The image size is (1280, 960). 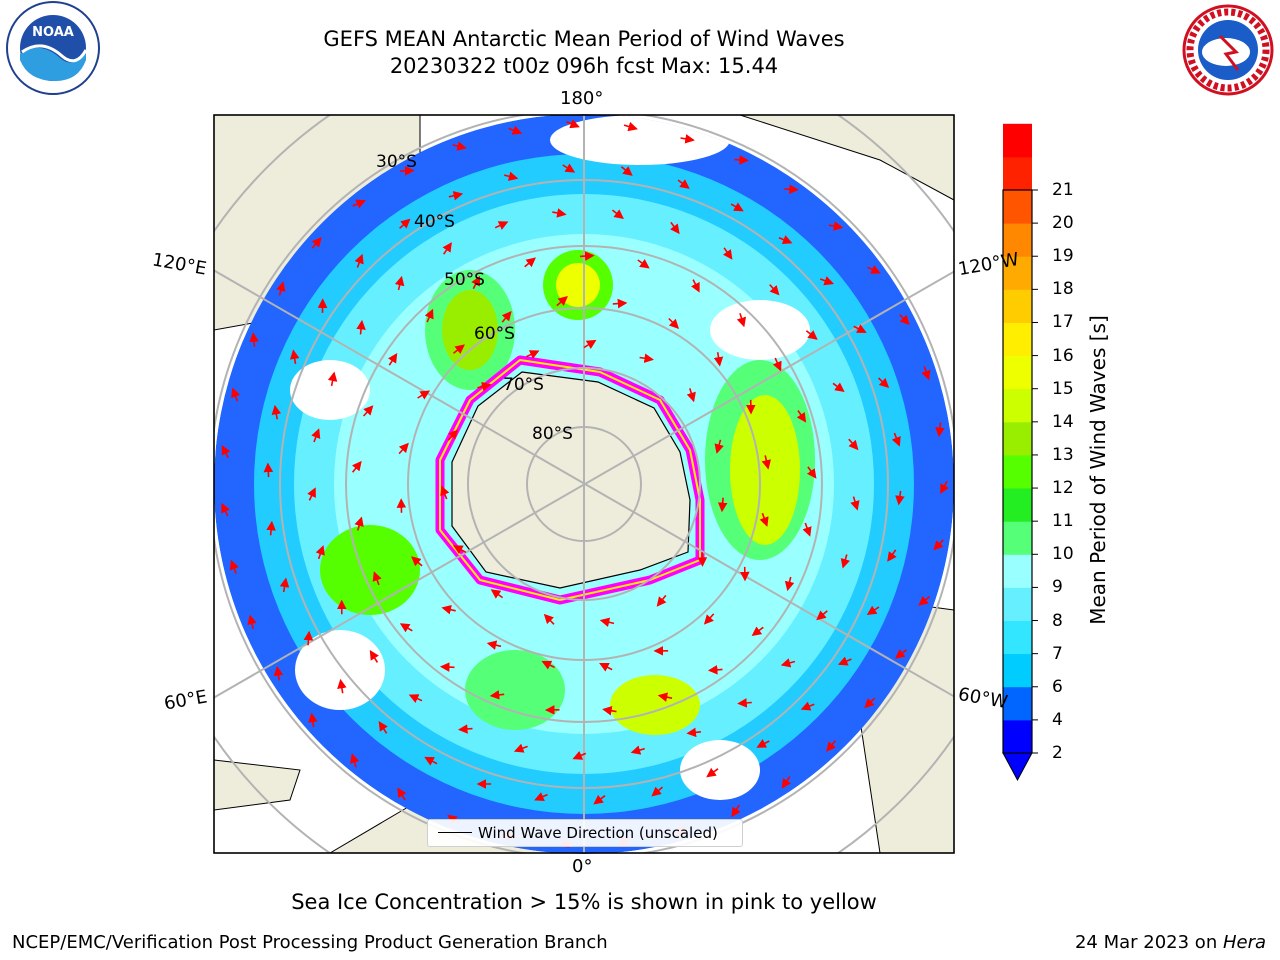 I want to click on colorbar-tick-label: 12, so click(x=1063, y=488).